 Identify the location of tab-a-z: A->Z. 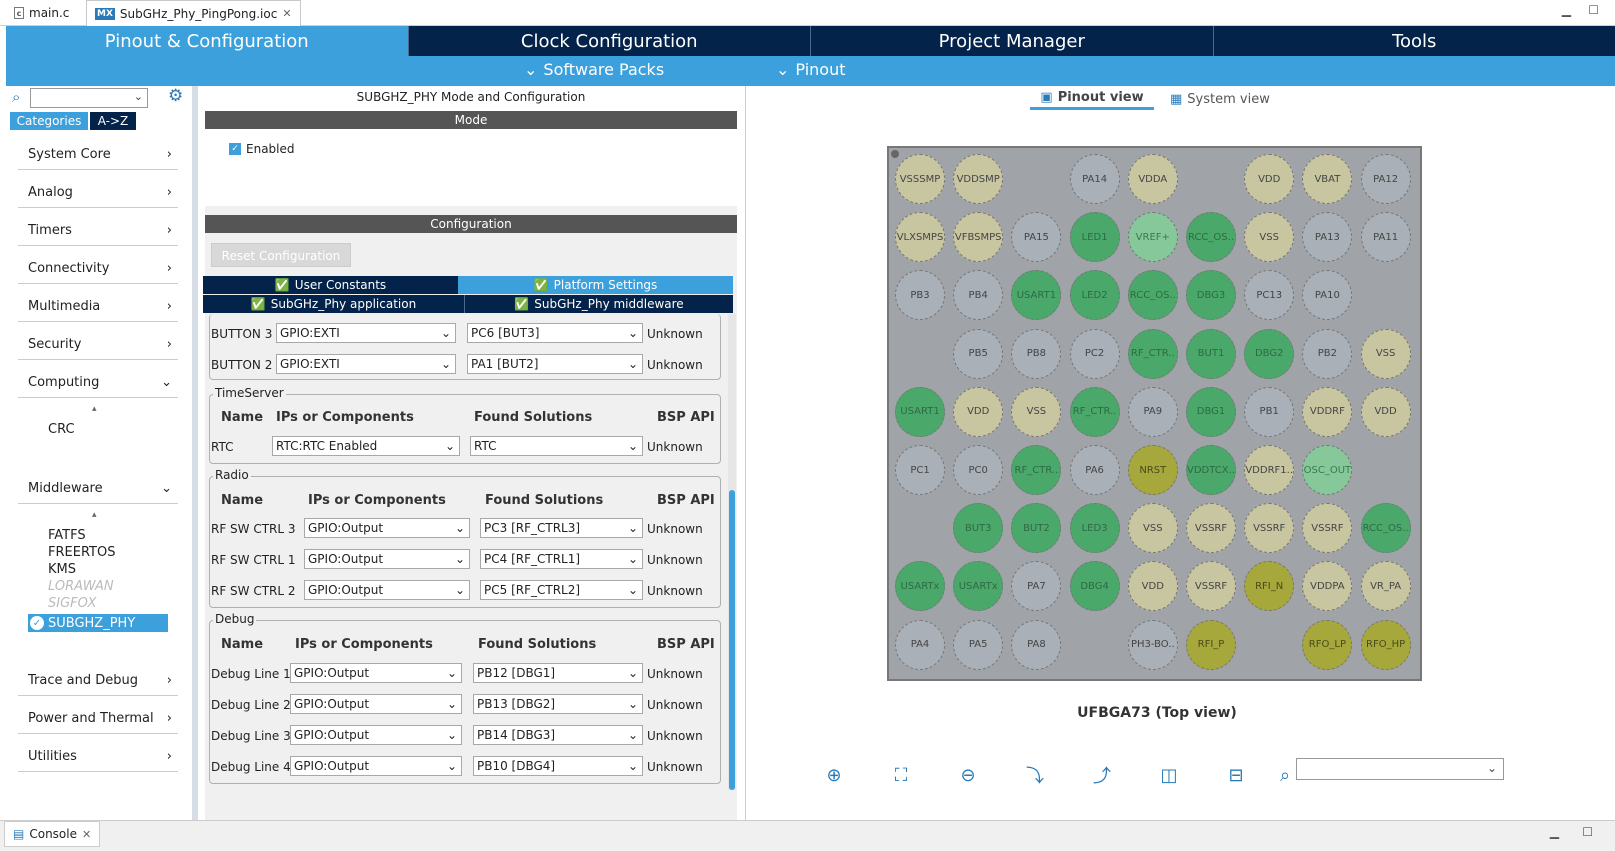
(113, 121).